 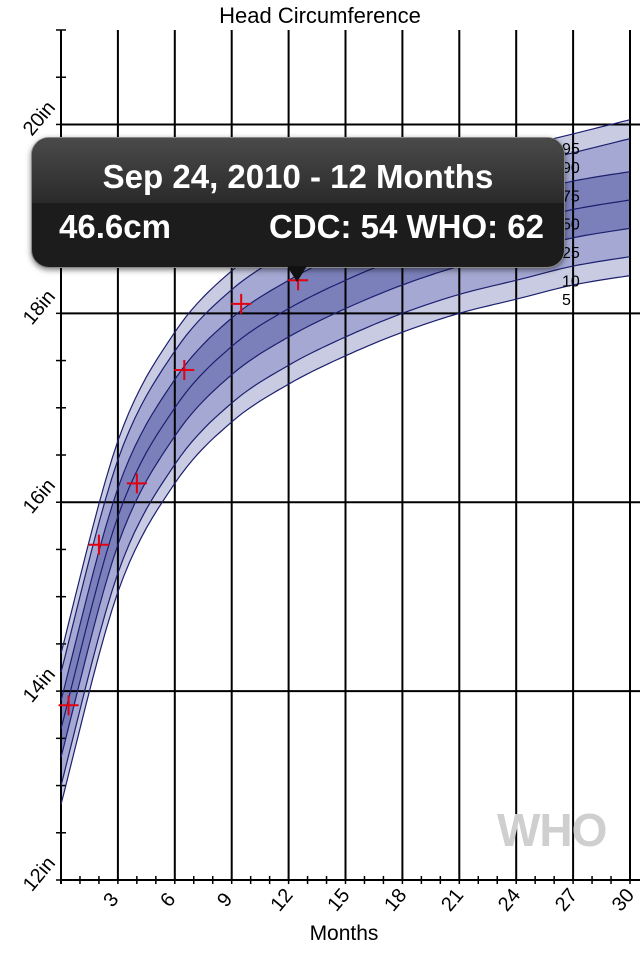 I want to click on y-tick-label: 12in, so click(x=39, y=874).